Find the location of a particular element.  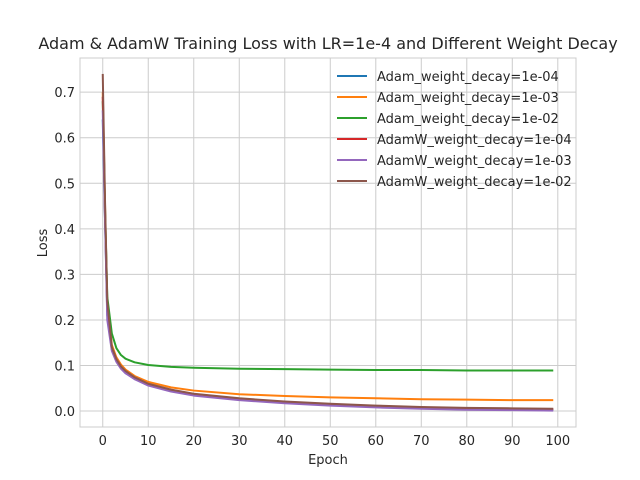

legend-label: AdamW_weight_decay=1e-02 is located at coordinates (474, 182).